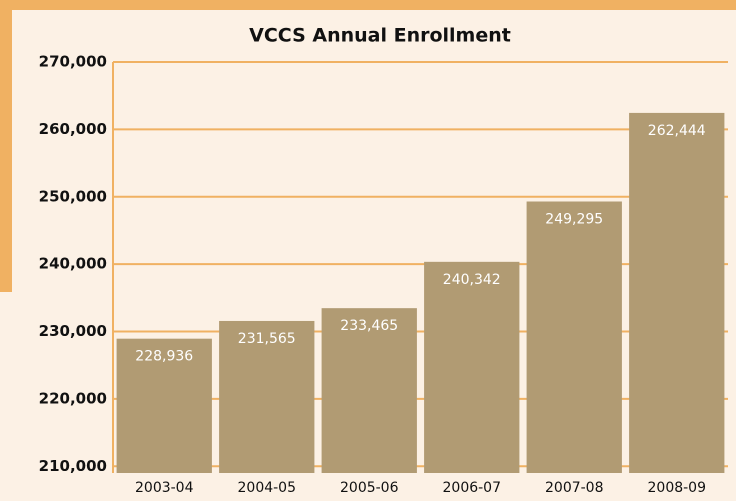 The image size is (736, 501). What do you see at coordinates (73, 129) in the screenshot?
I see `y-tick-label: 260,000` at bounding box center [73, 129].